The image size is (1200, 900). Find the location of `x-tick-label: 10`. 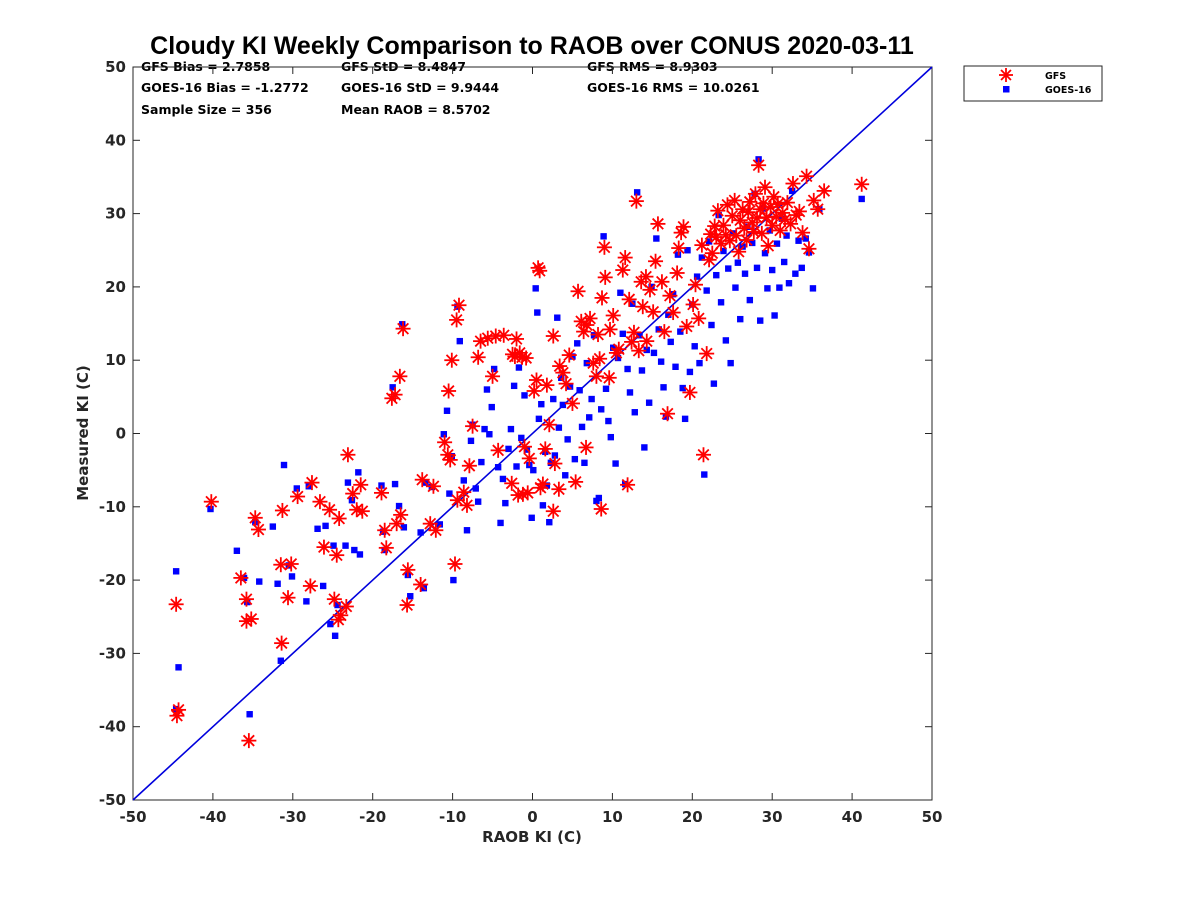

x-tick-label: 10 is located at coordinates (612, 817).